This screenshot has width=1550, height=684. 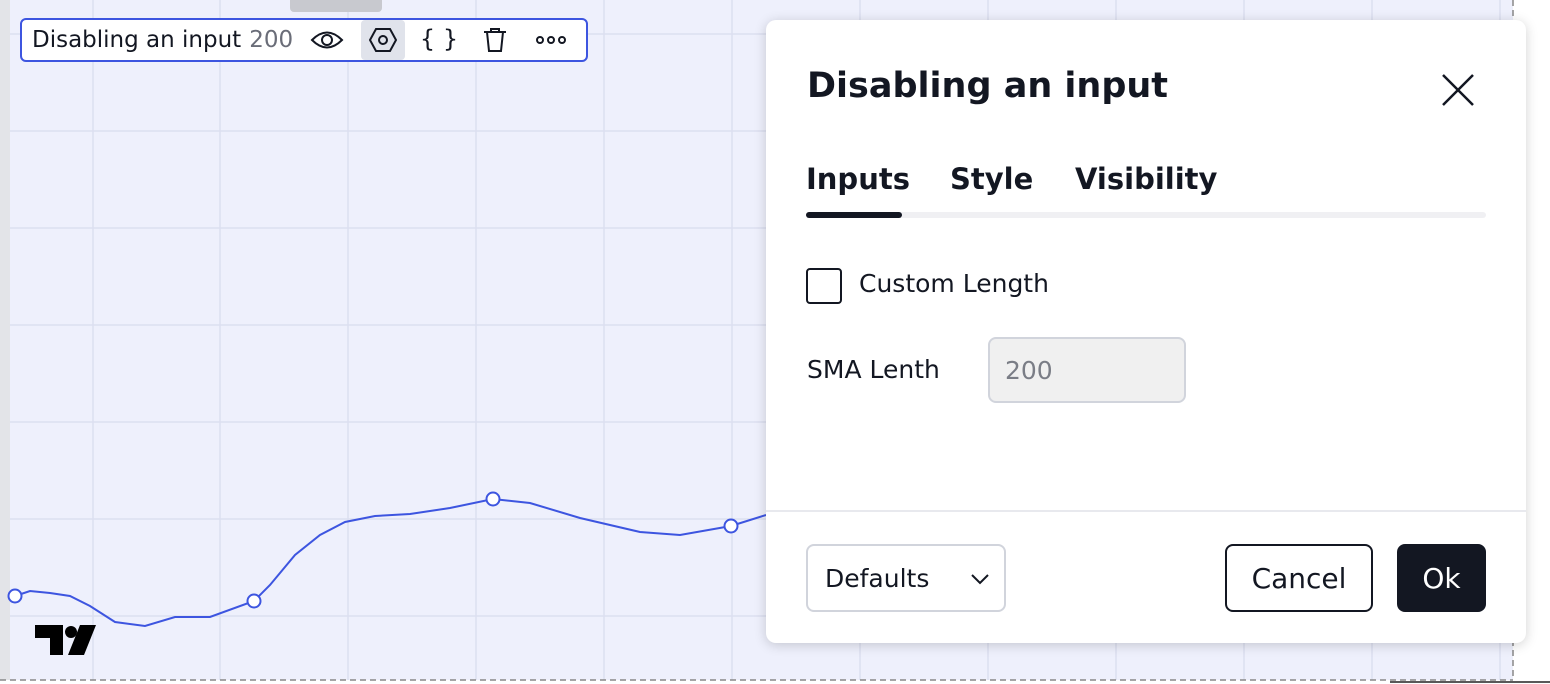 I want to click on close-button, so click(x=1458, y=90).